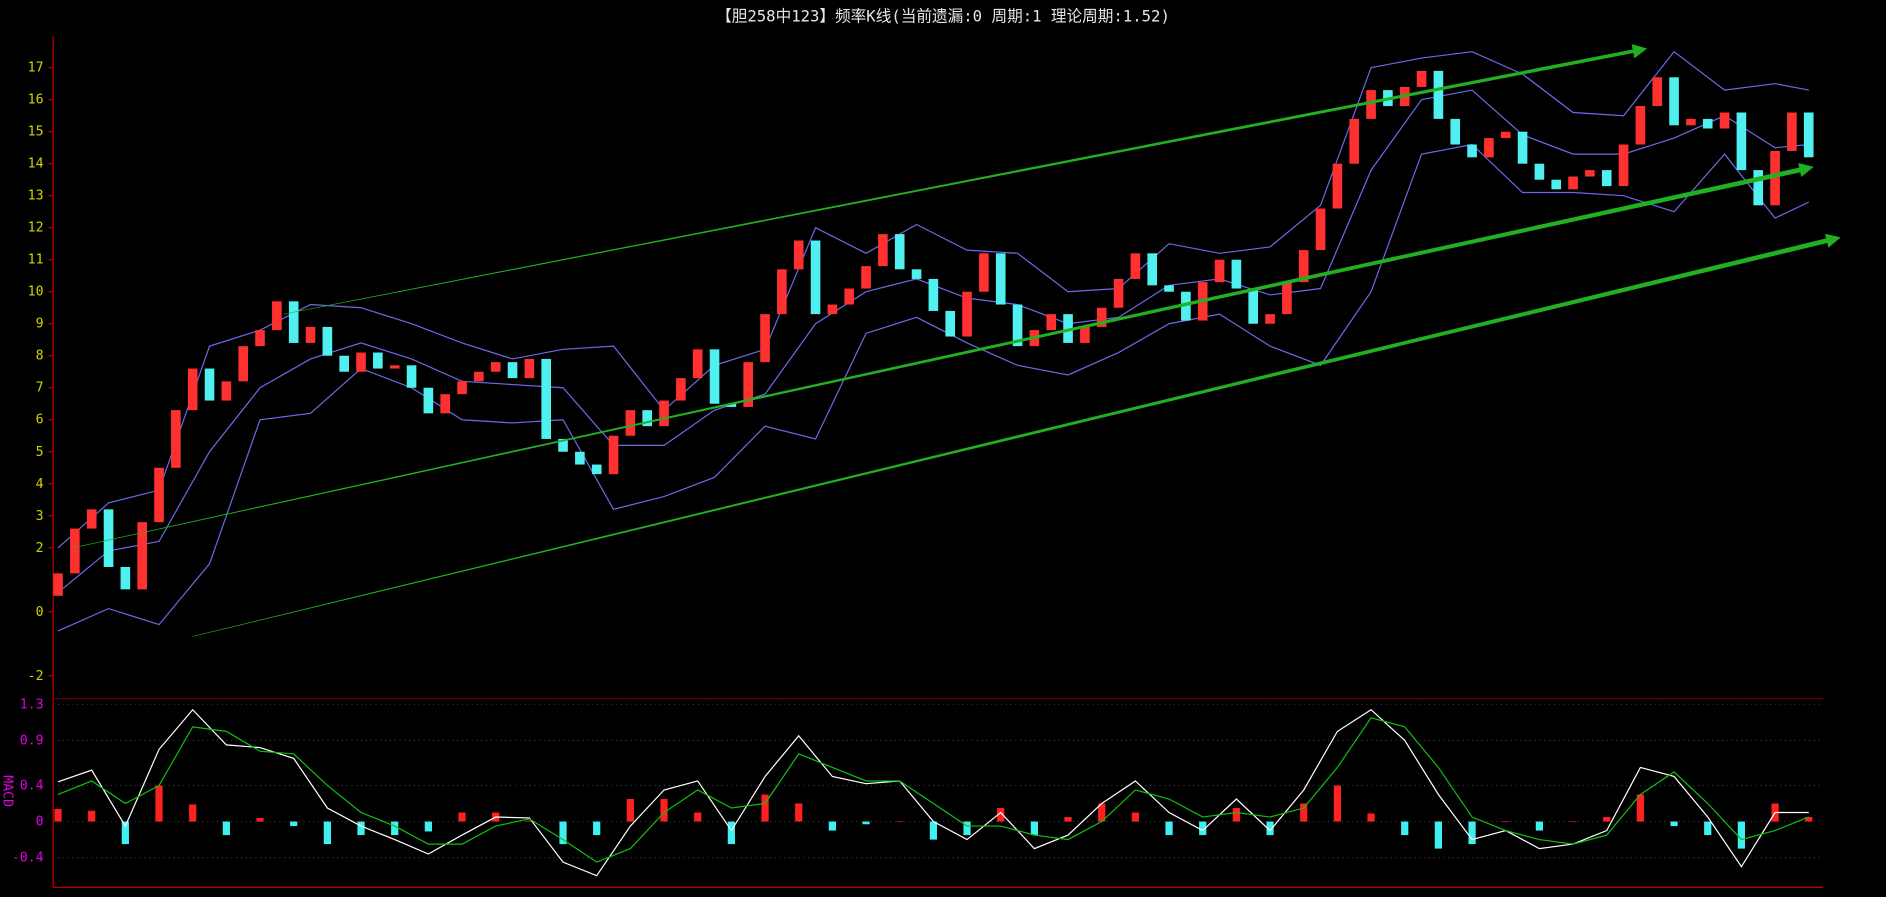 The width and height of the screenshot is (1886, 897). What do you see at coordinates (40, 420) in the screenshot?
I see `y-tick-label: 6` at bounding box center [40, 420].